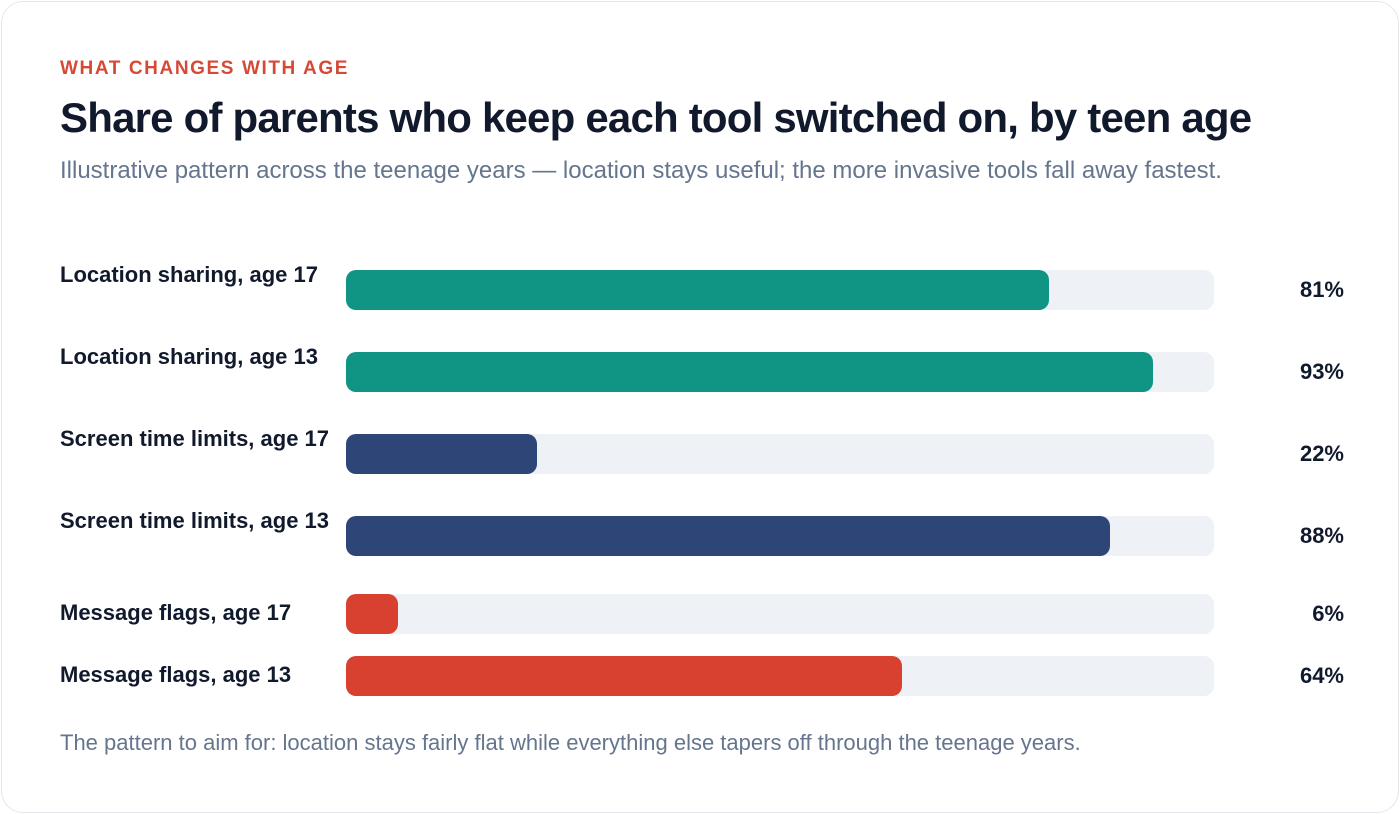 The image size is (1400, 814). I want to click on bar-row: Screen time limits, age 17 22%, so click(705, 450).